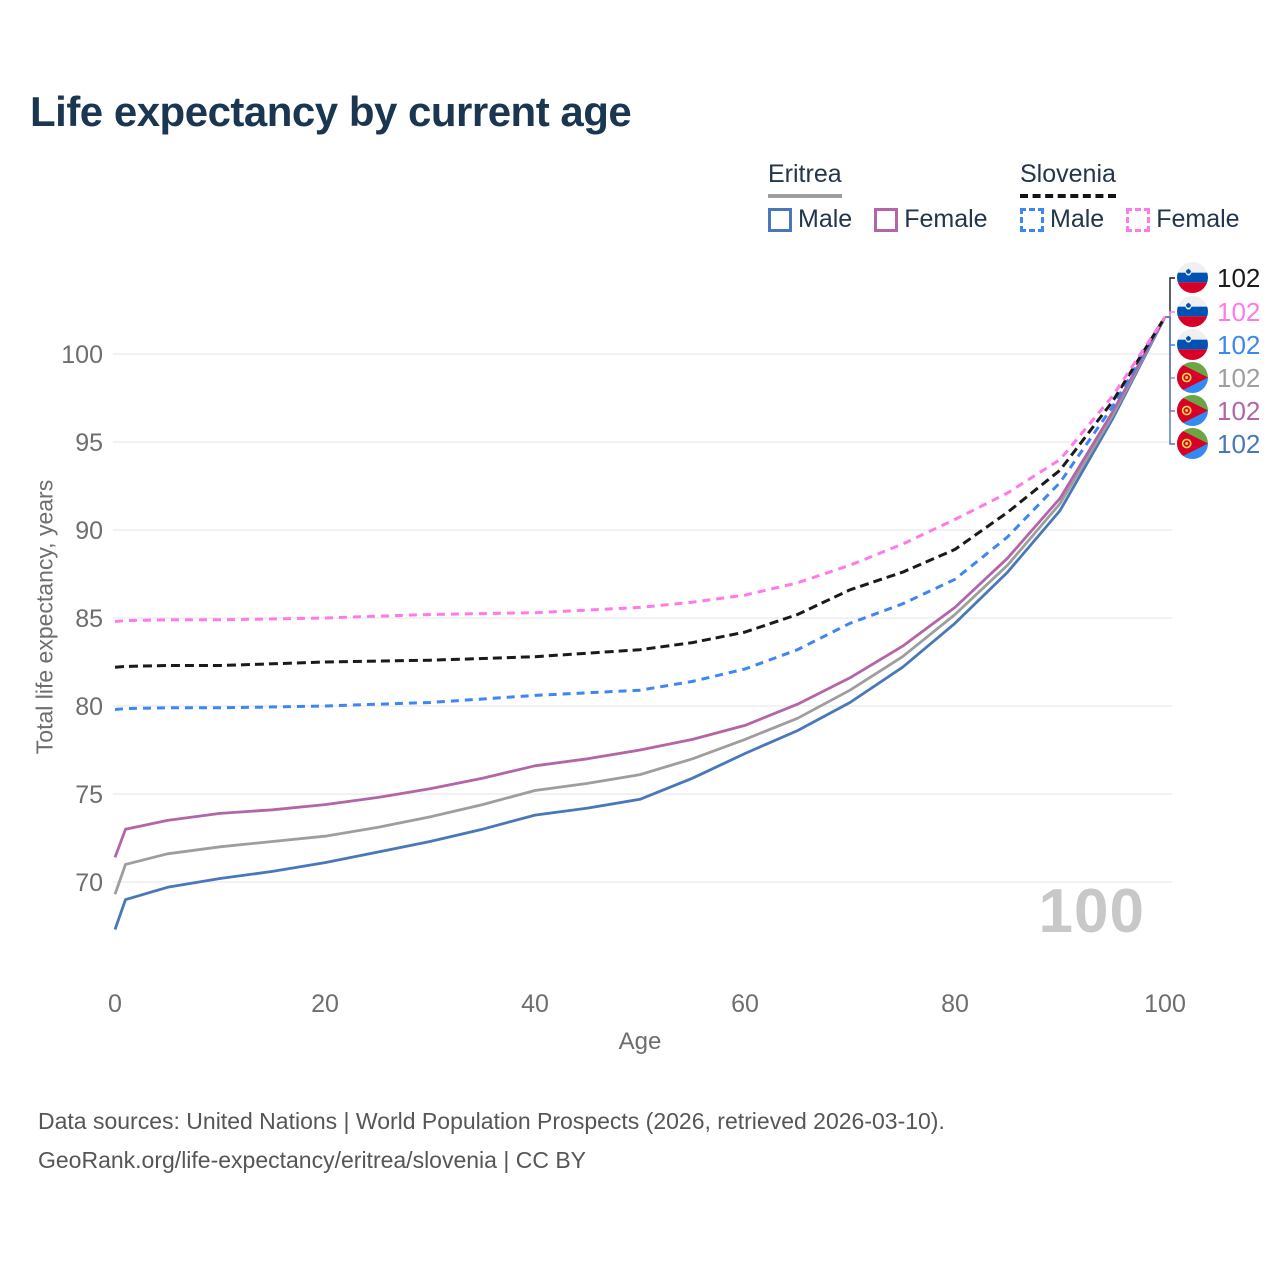  Describe the element at coordinates (535, 1004) in the screenshot. I see `x-tick-label: 40` at that location.